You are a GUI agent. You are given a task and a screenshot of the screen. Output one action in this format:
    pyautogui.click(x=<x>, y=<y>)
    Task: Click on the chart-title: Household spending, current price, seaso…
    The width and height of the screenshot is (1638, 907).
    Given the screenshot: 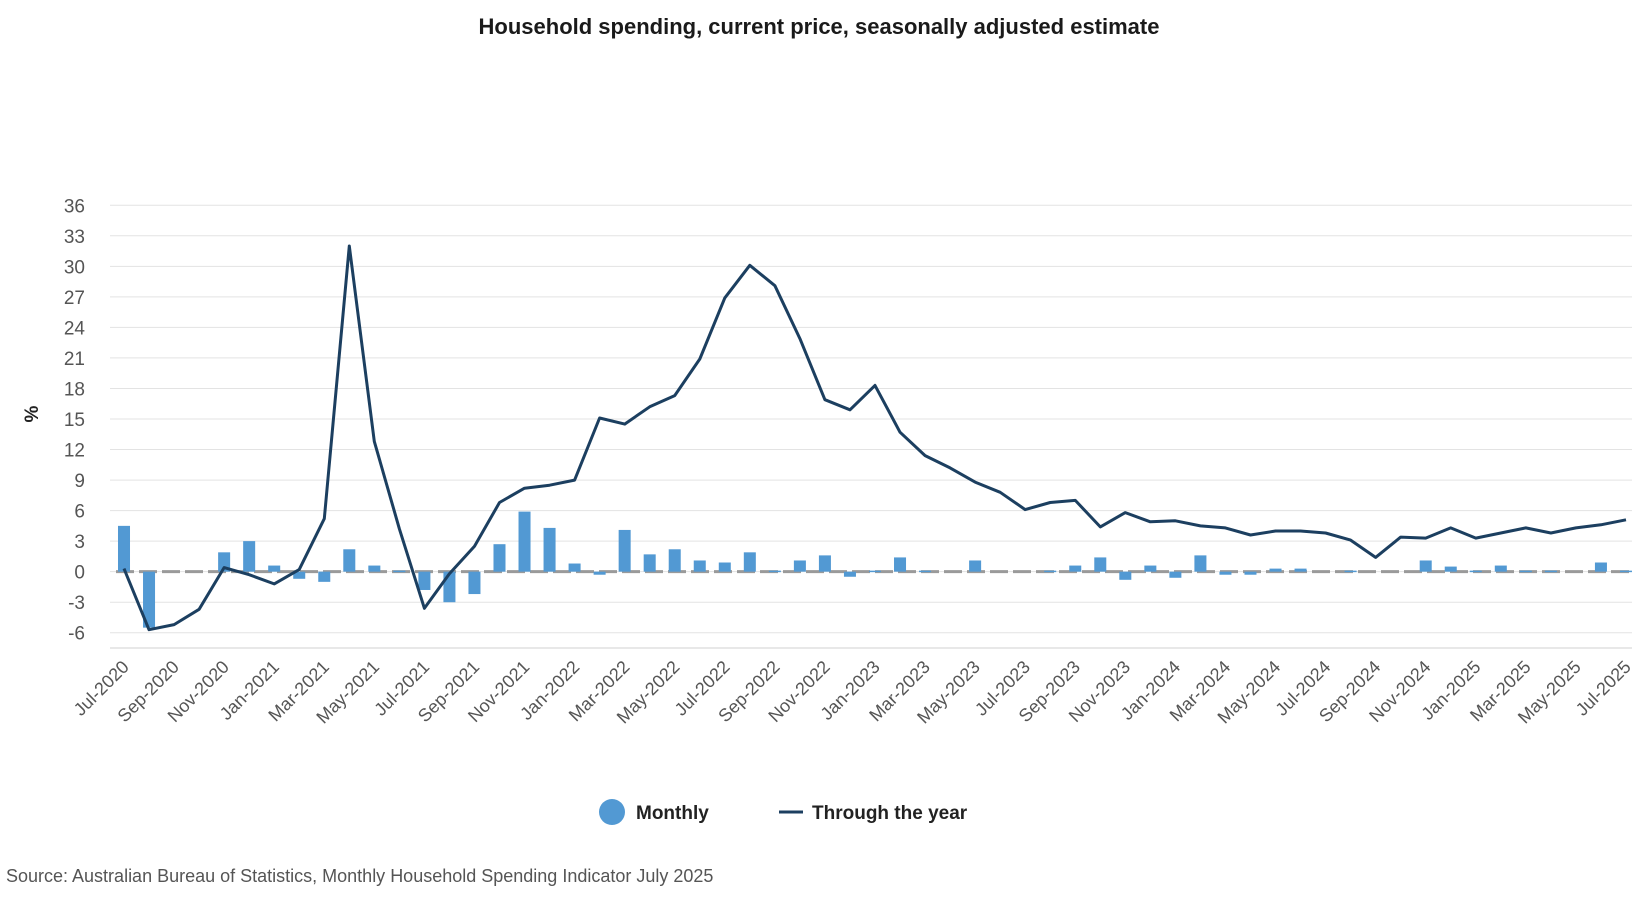 What is the action you would take?
    pyautogui.click(x=819, y=26)
    